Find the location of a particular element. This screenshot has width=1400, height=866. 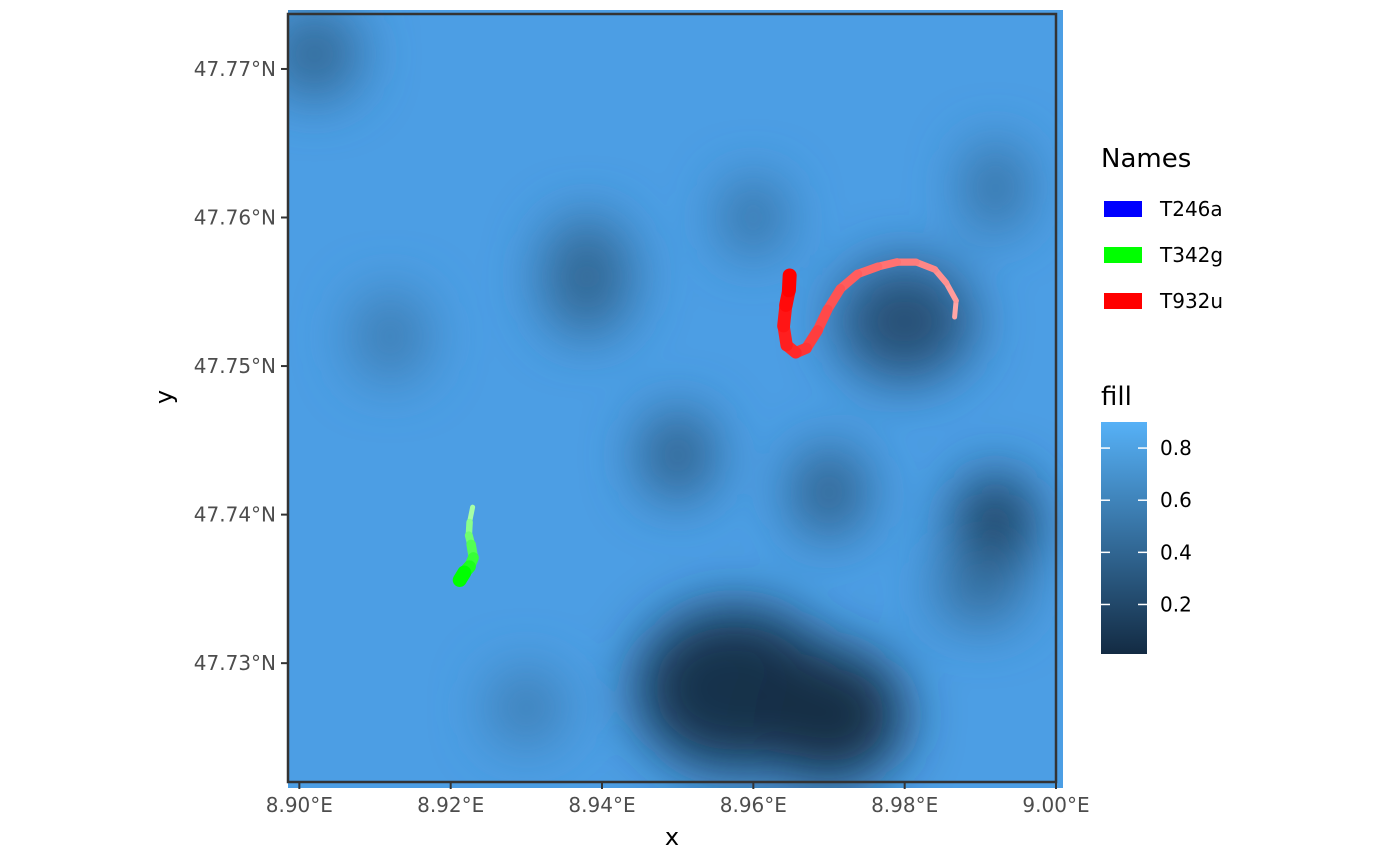

y-axis-title: y is located at coordinates (164, 397).